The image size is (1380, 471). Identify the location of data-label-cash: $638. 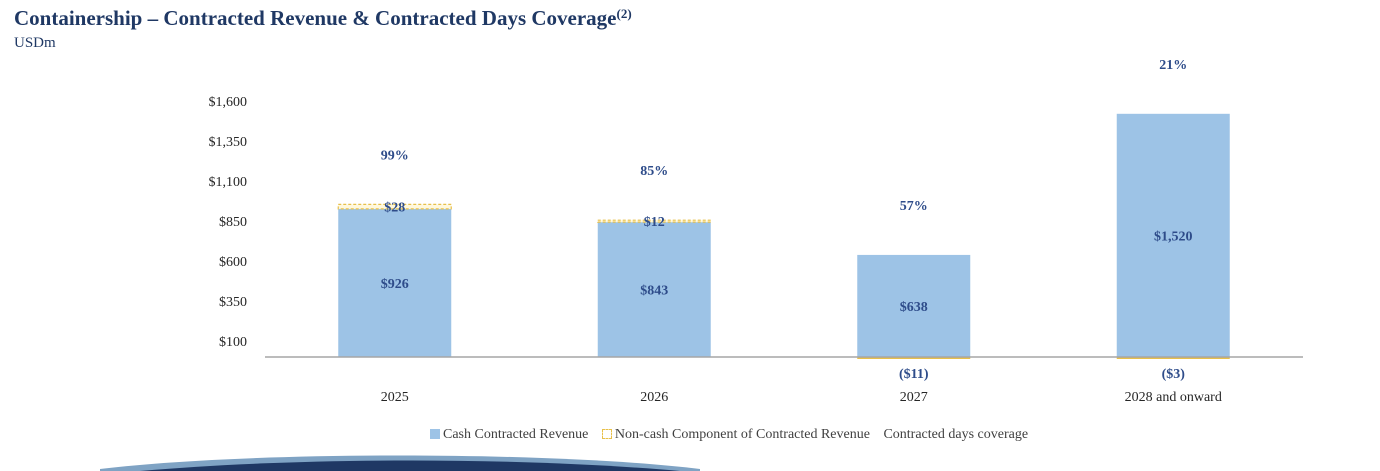
(914, 307).